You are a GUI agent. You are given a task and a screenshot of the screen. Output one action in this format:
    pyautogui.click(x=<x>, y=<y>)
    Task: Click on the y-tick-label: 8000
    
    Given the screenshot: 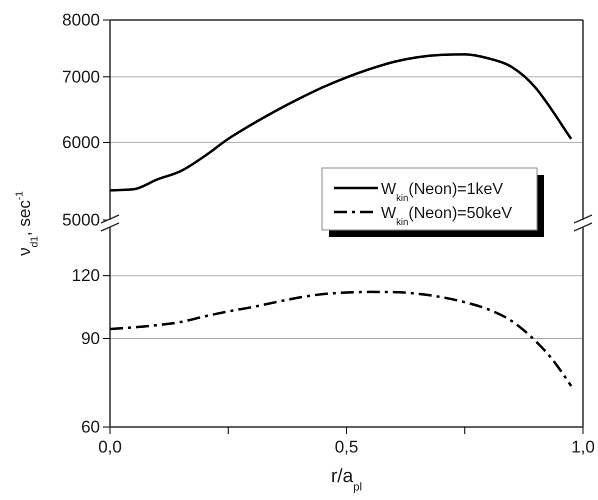 What is the action you would take?
    pyautogui.click(x=81, y=20)
    